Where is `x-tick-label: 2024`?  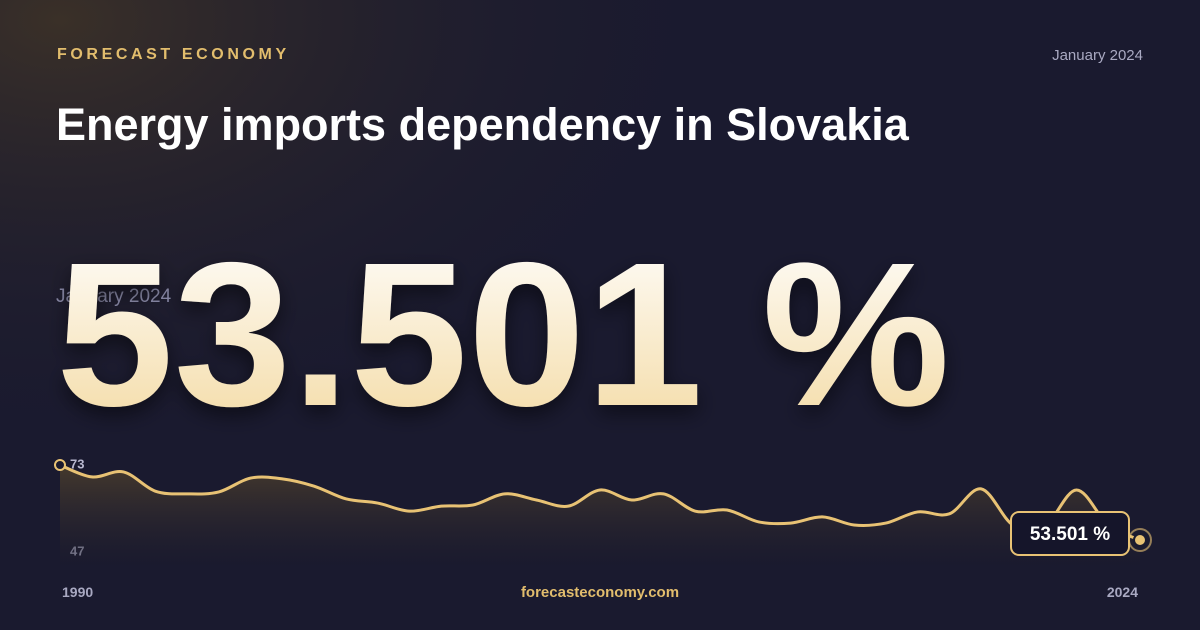
x-tick-label: 2024 is located at coordinates (1122, 592).